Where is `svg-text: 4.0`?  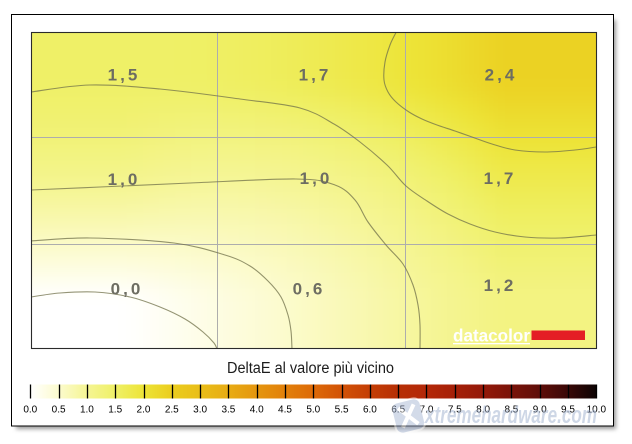
svg-text: 4.0 is located at coordinates (257, 410).